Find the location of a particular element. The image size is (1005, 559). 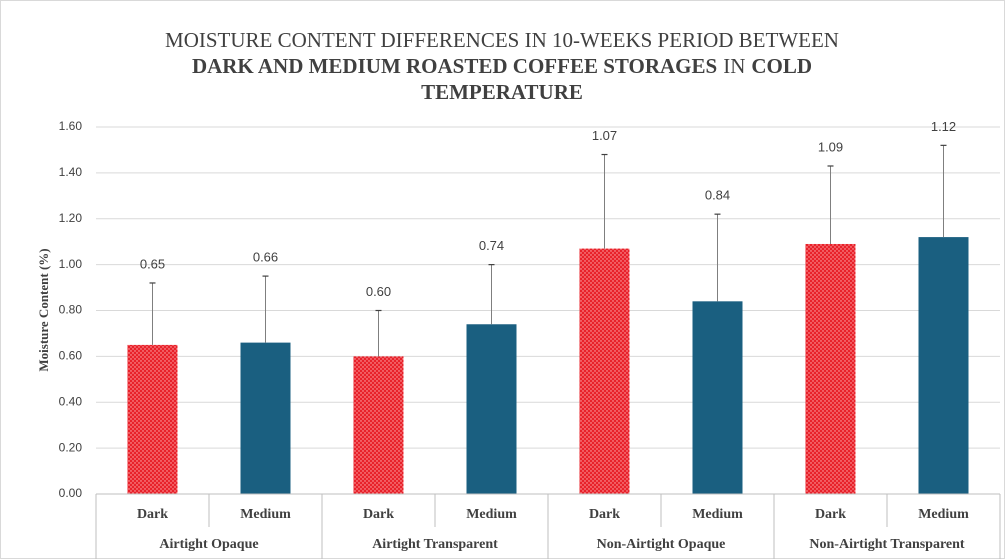

data-label: 0.65 is located at coordinates (152, 263).